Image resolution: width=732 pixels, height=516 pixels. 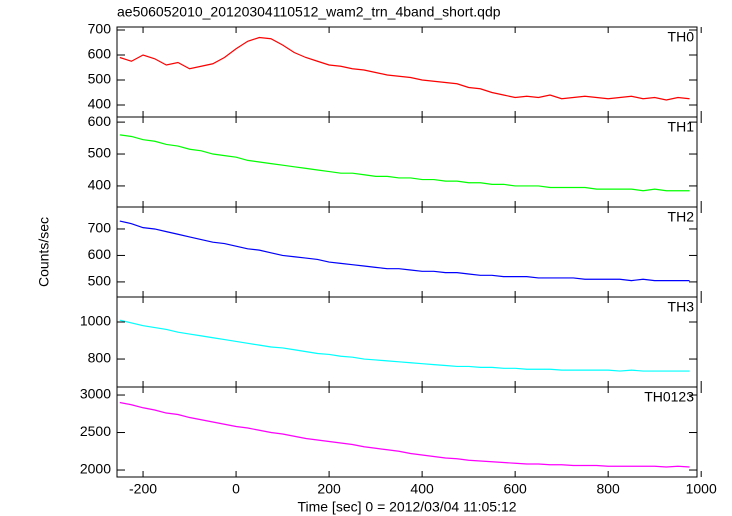 I want to click on y-tick-label: 2500, so click(x=95, y=431).